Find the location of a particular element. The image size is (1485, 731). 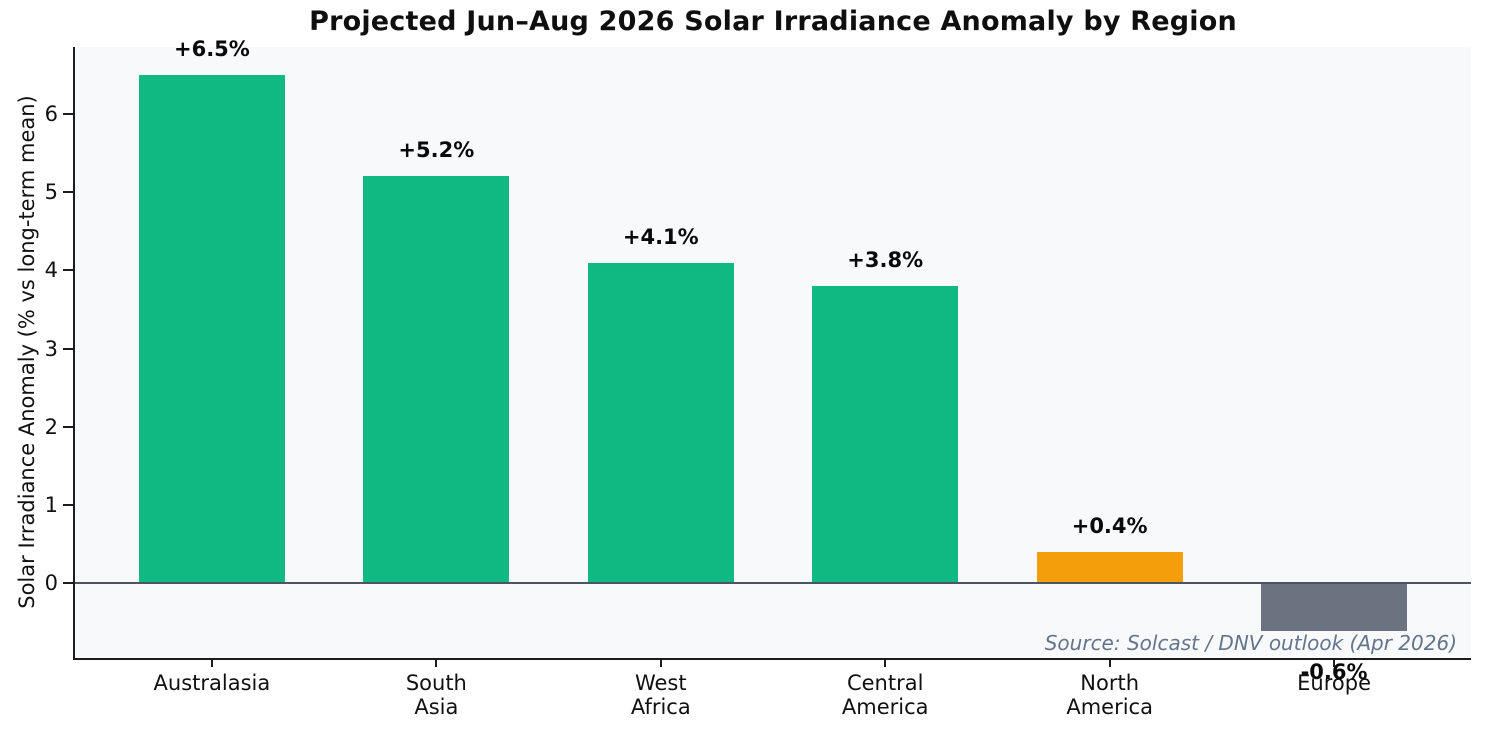

source-note: Source: Solcast / DNV outlook (Apr 2026) is located at coordinates (1250, 643).